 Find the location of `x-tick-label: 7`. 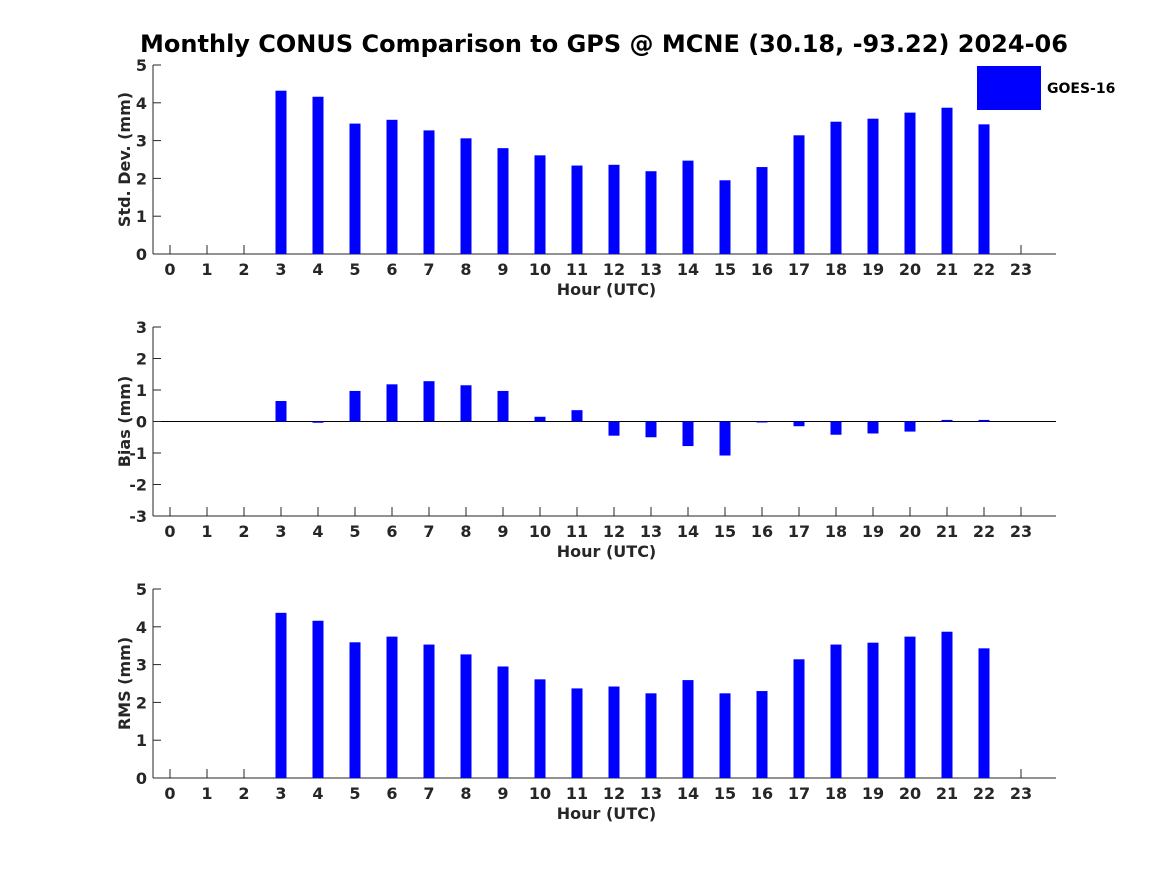

x-tick-label: 7 is located at coordinates (428, 531).